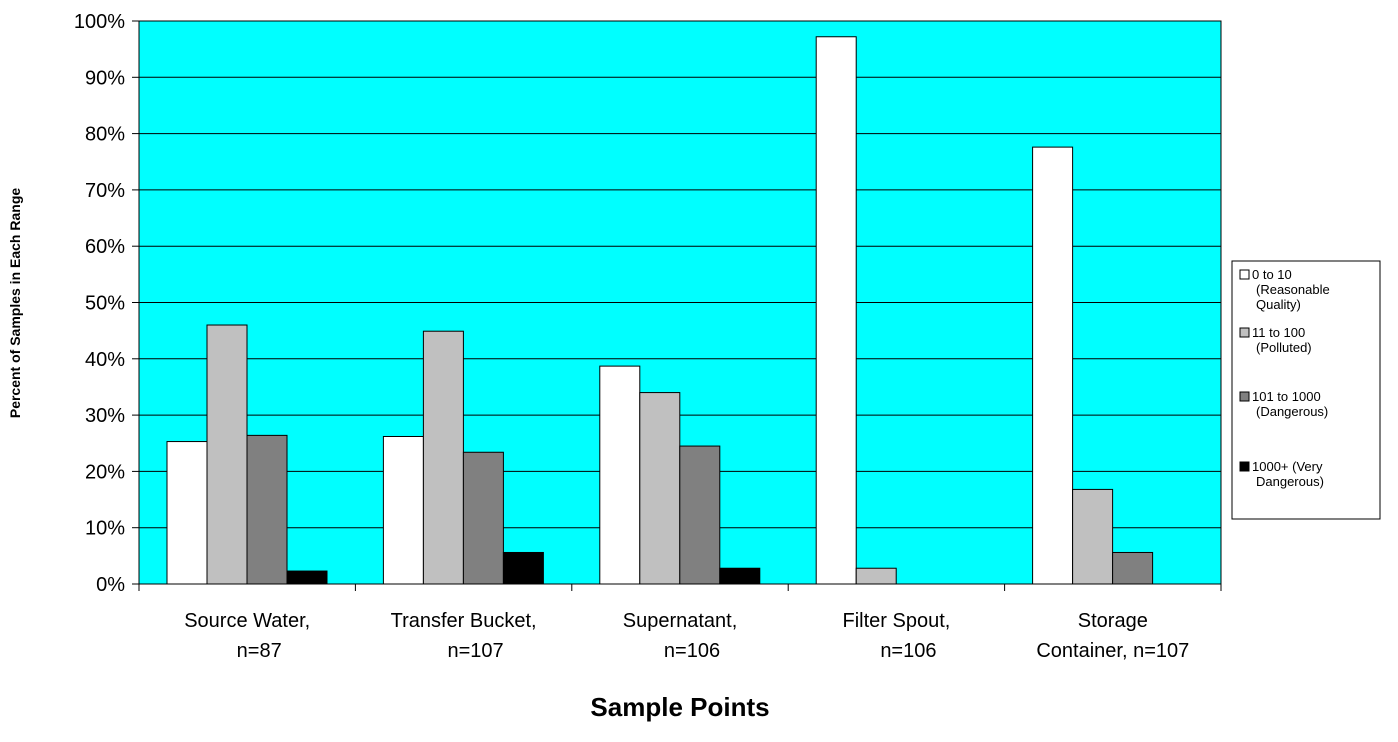  What do you see at coordinates (896, 636) in the screenshot?
I see `x-category-label: Filter Spout, n=106` at bounding box center [896, 636].